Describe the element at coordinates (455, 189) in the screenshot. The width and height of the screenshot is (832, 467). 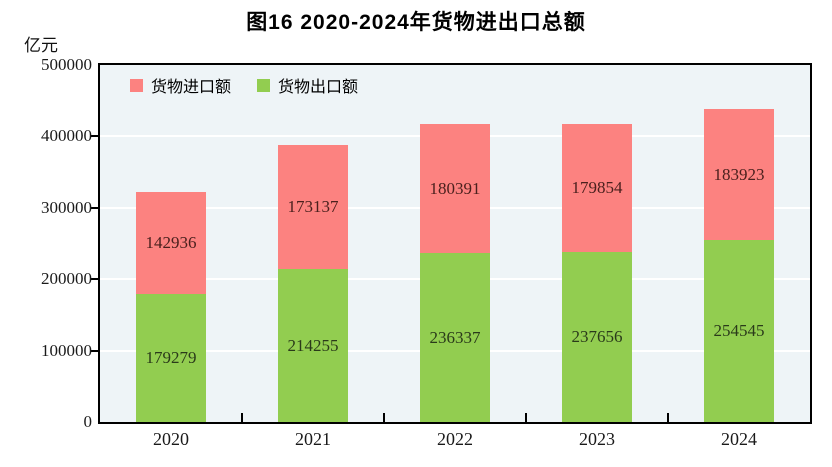
I see `bar-segment-imports: 180391` at that location.